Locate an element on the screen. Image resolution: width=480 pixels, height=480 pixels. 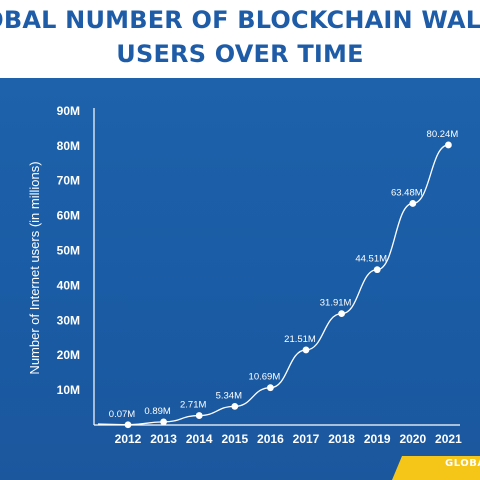
data-label: 63.48M is located at coordinates (407, 192).